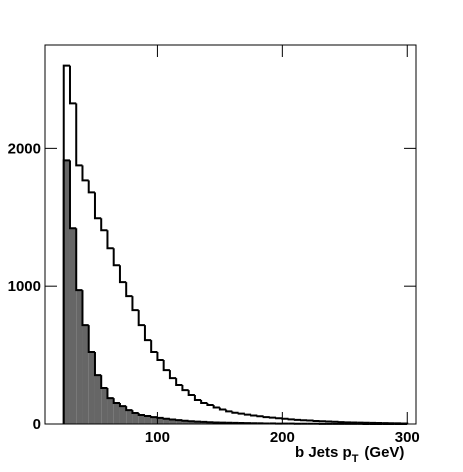  I want to click on y-tick-label: 1000, so click(24, 286).